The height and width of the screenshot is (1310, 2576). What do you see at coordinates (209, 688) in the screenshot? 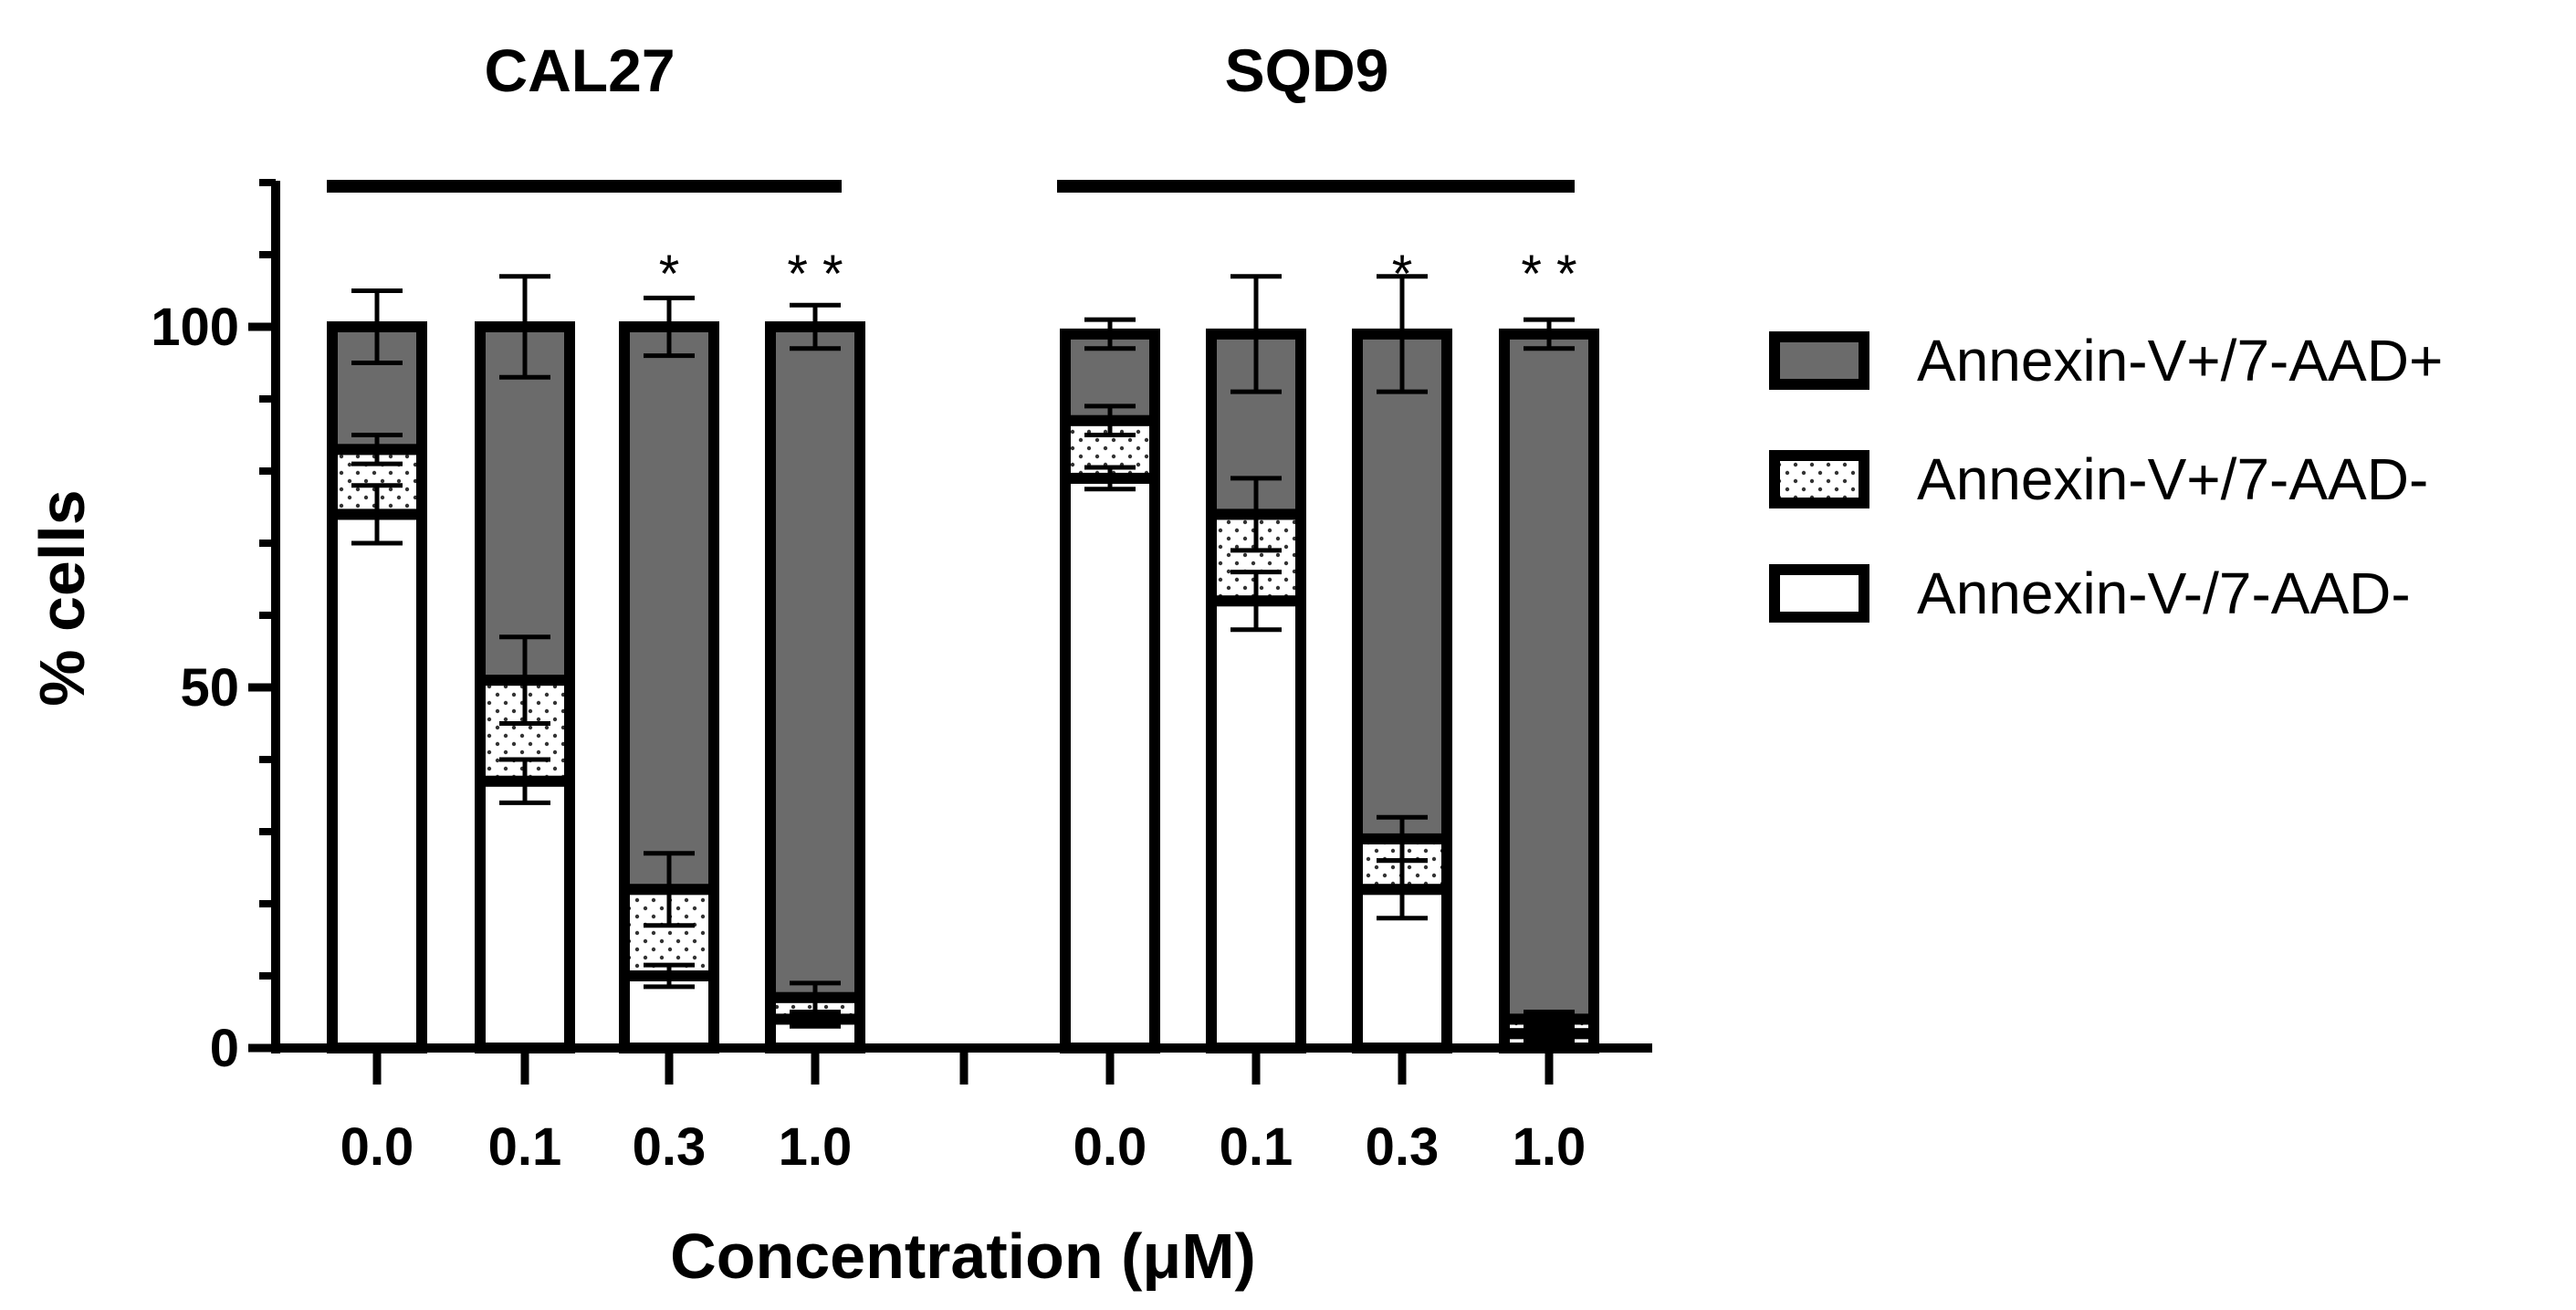
I see `y-tick-label: 50` at bounding box center [209, 688].